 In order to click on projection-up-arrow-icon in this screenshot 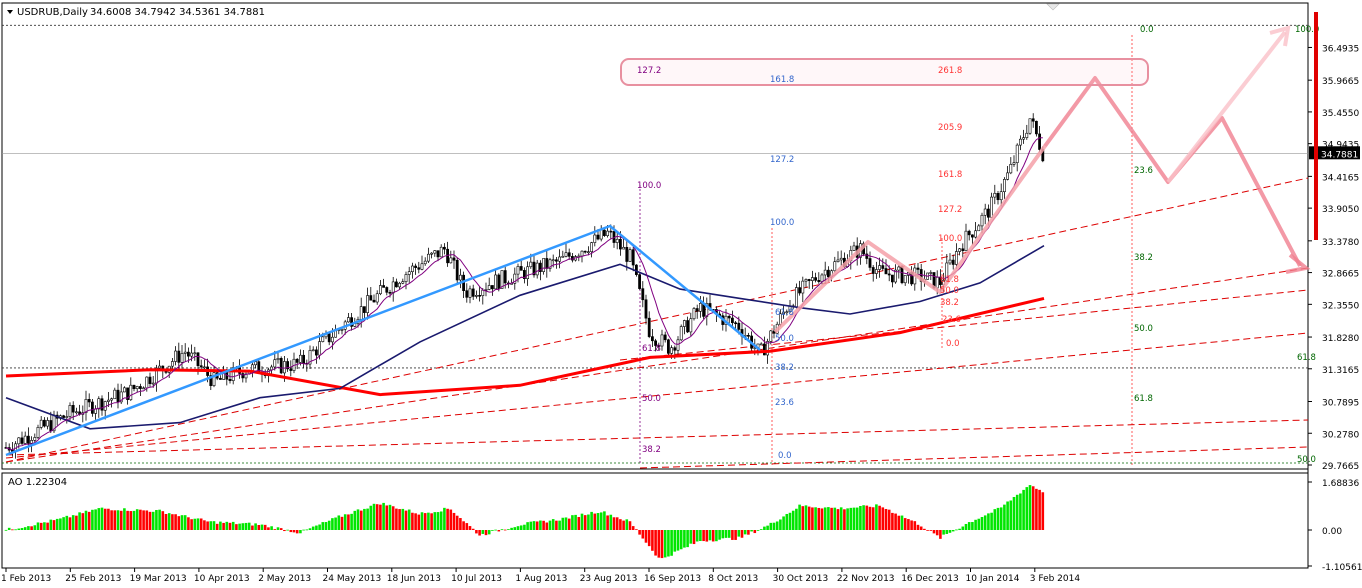, I will do `click(1280, 36)`.